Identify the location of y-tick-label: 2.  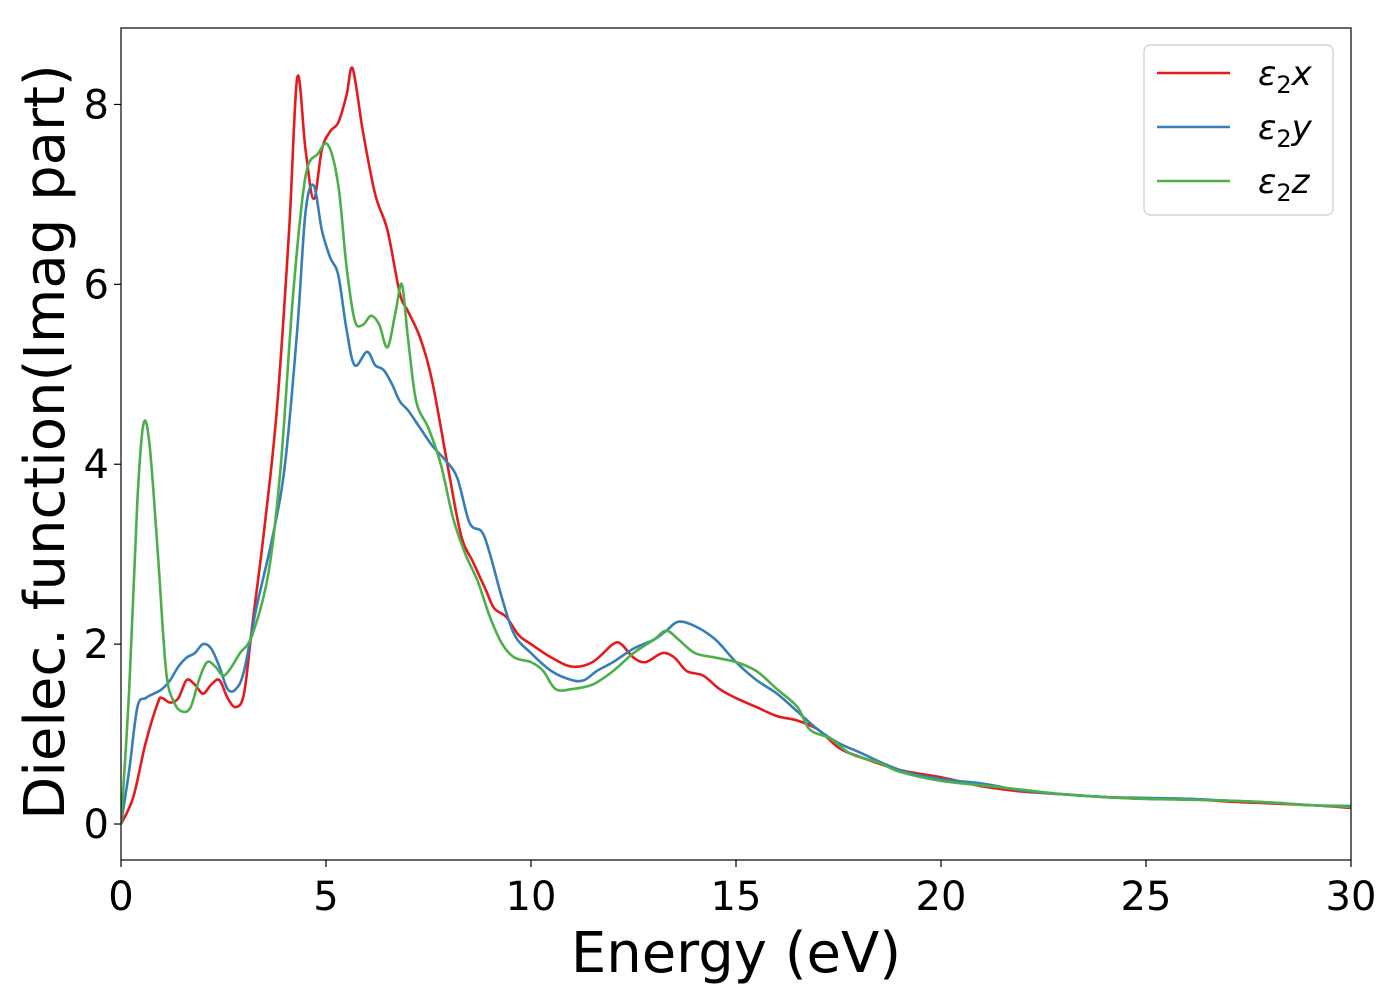
(96, 645).